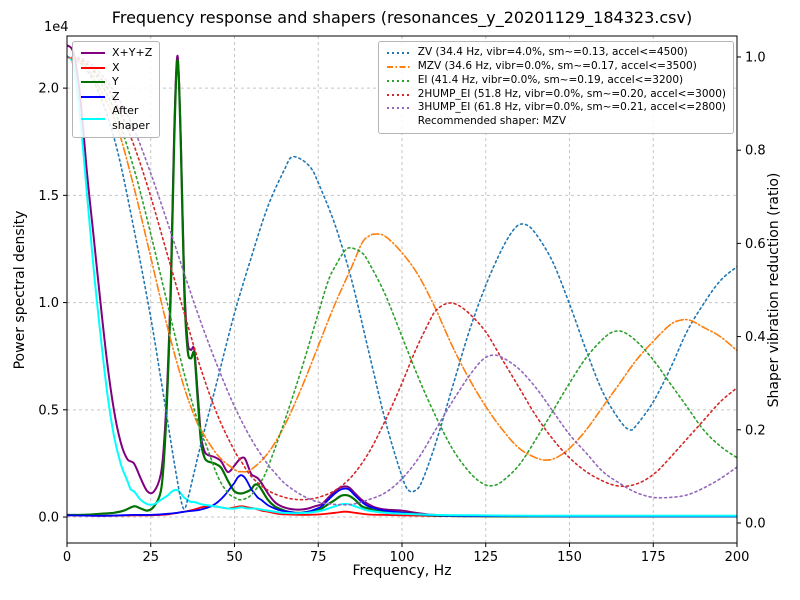  I want to click on legend-entry-z: Z, so click(116, 97).